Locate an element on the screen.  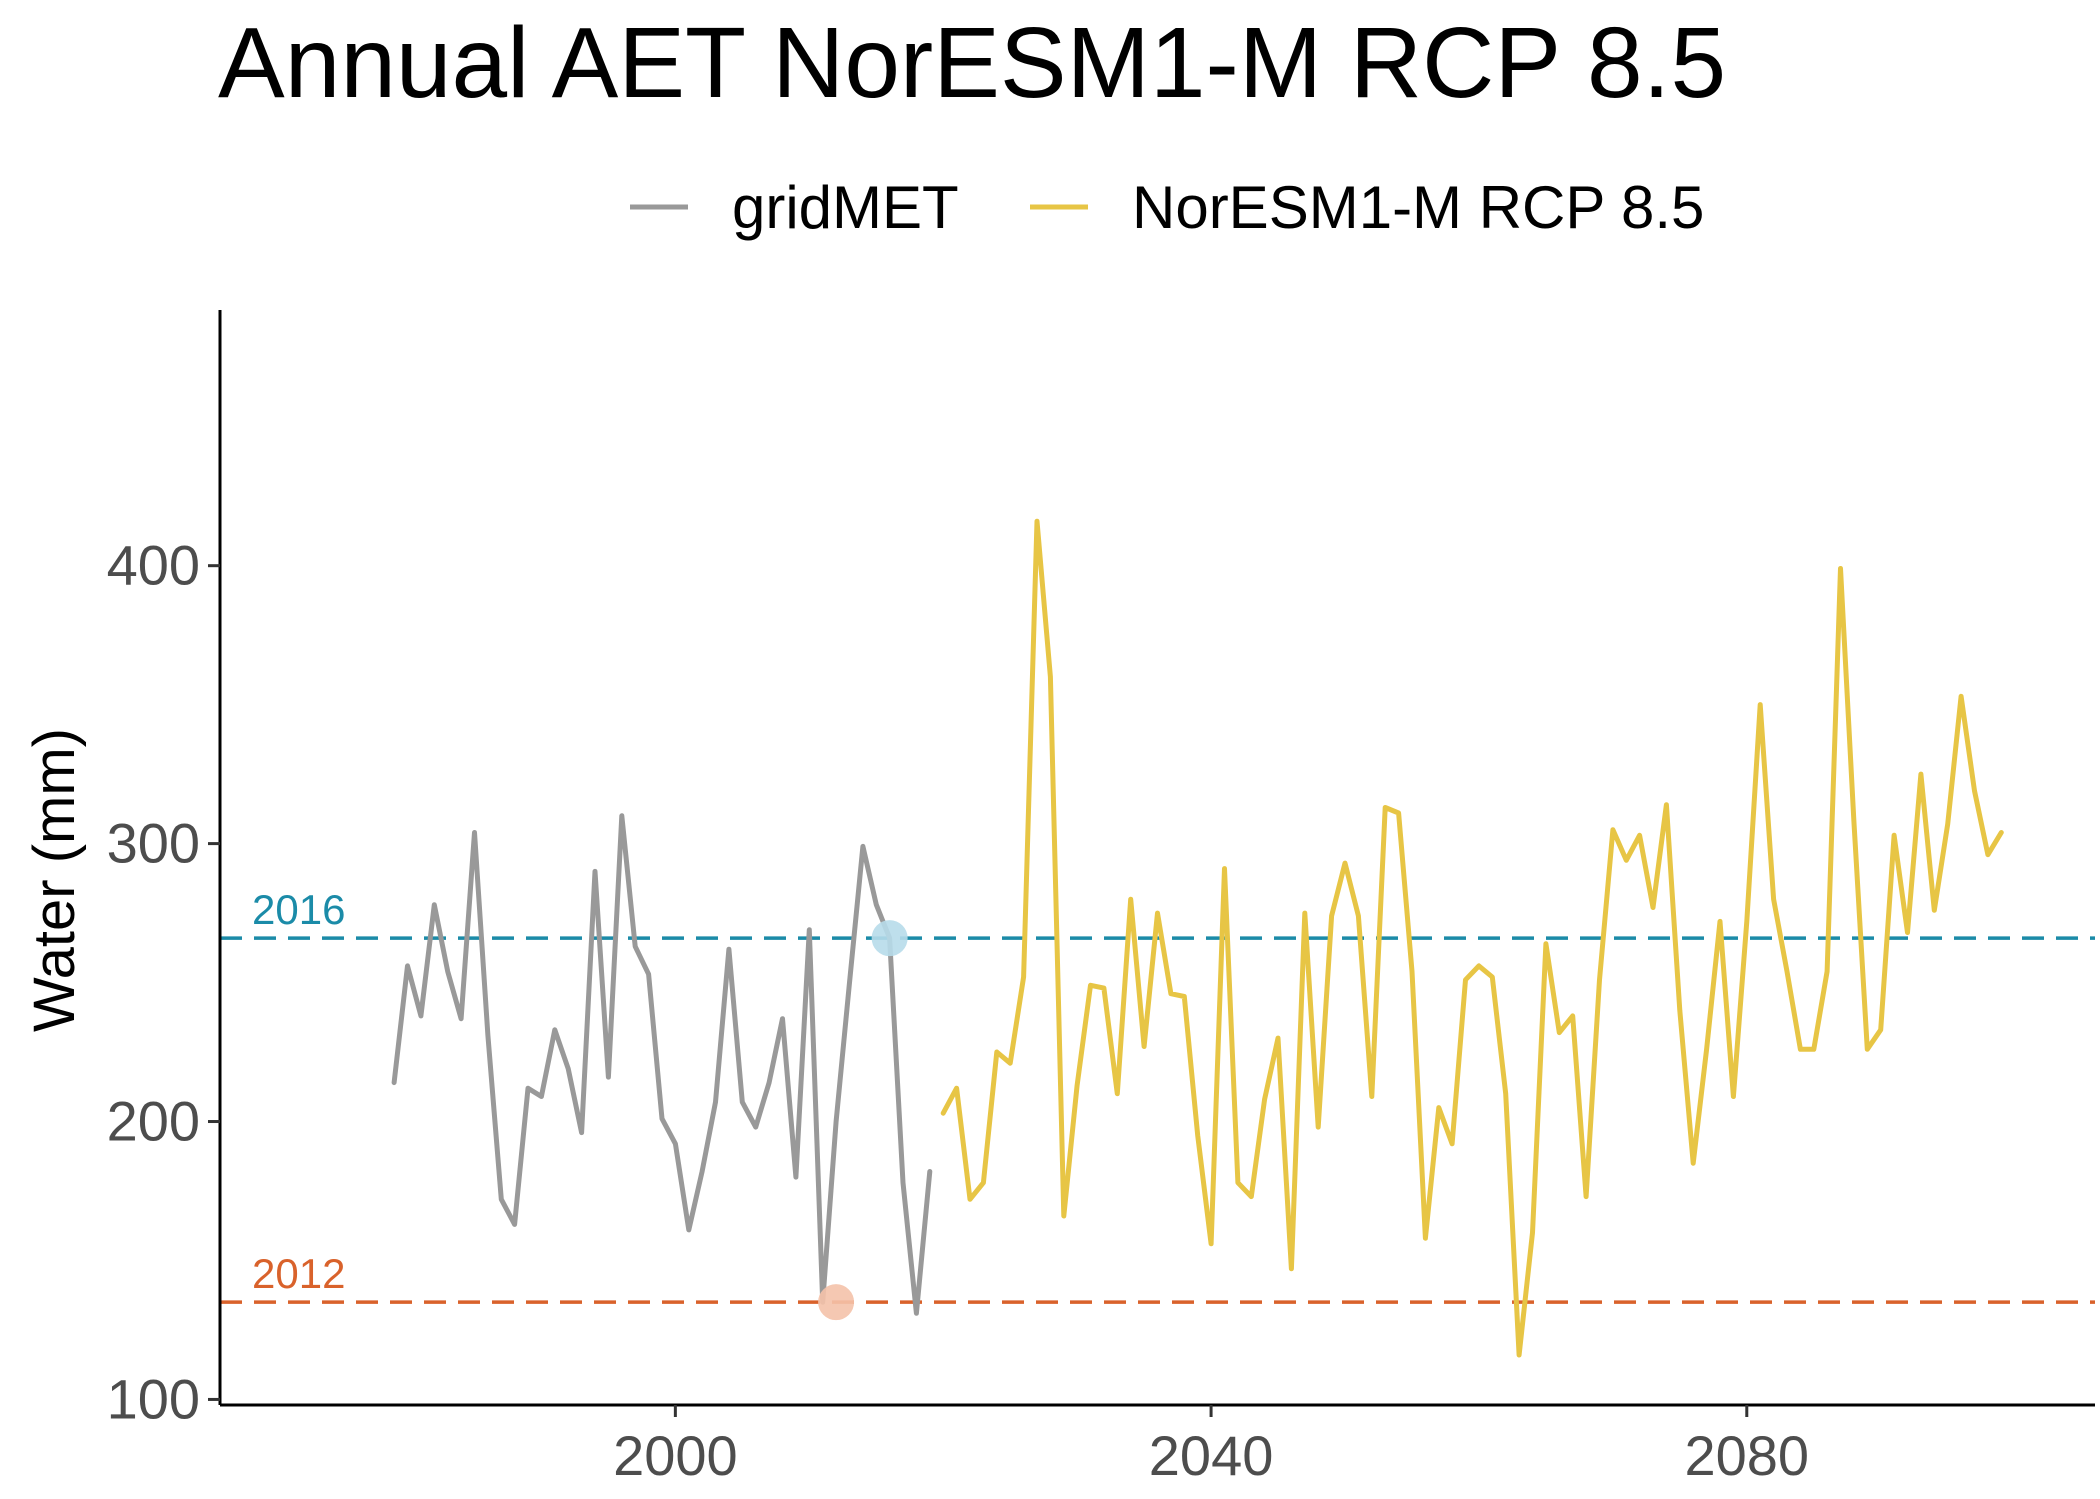
y-tick-label: 300 is located at coordinates (153, 843).